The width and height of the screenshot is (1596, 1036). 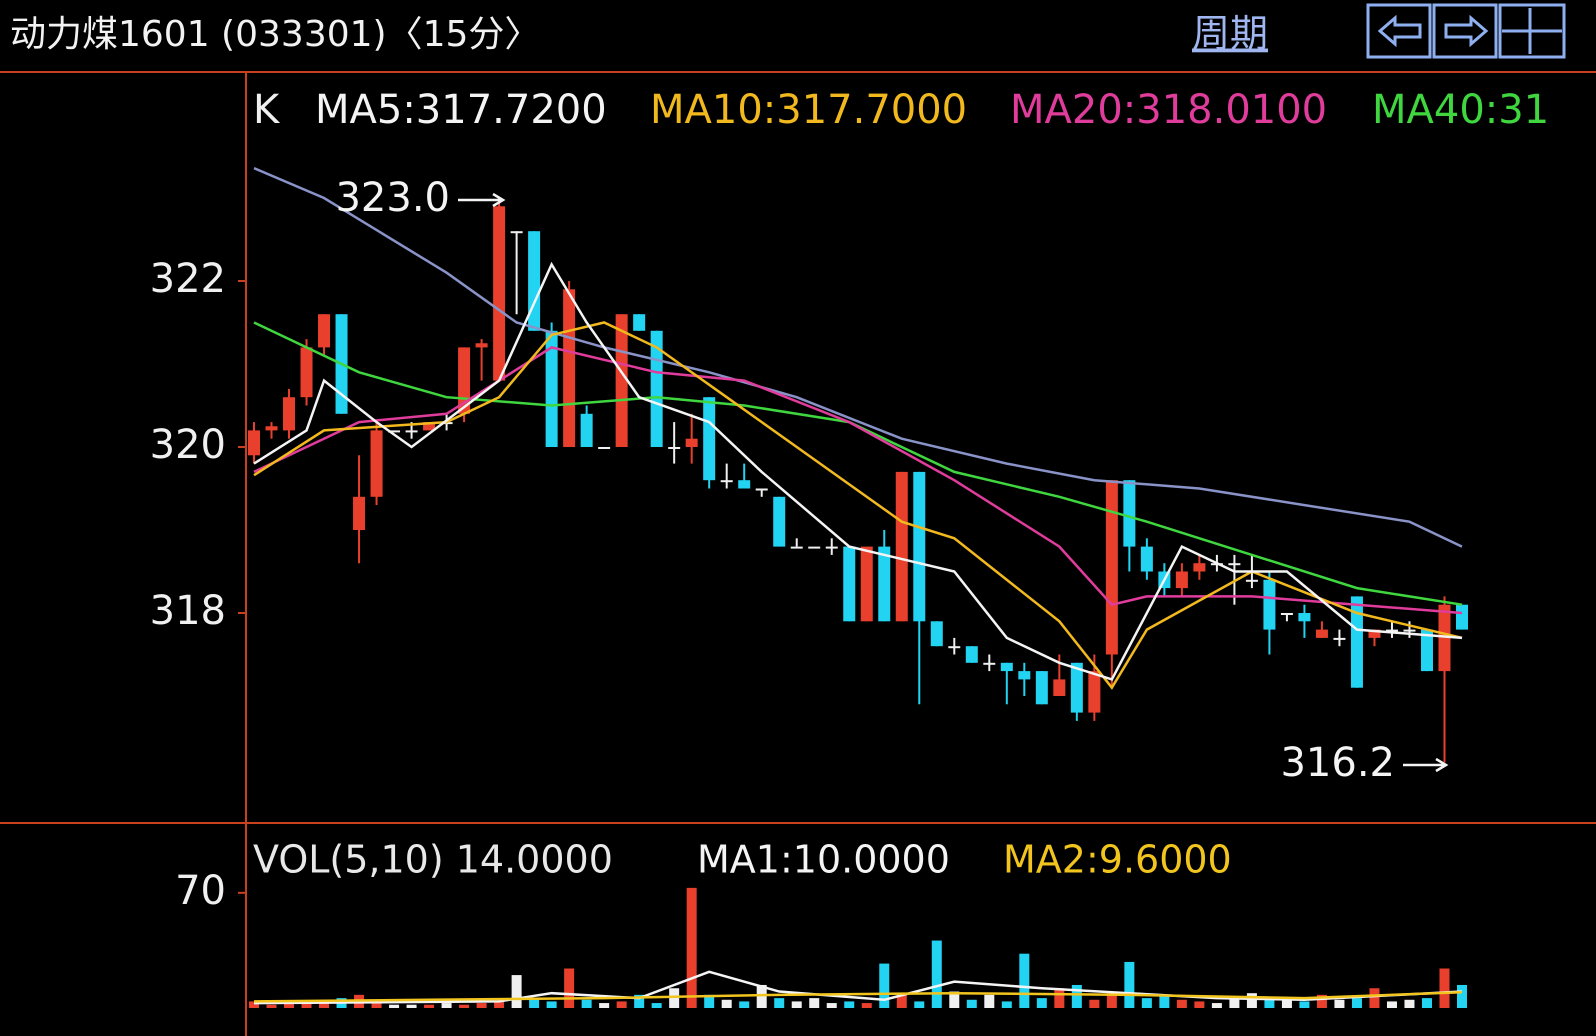 I want to click on nav-buttons, so click(x=1466, y=31).